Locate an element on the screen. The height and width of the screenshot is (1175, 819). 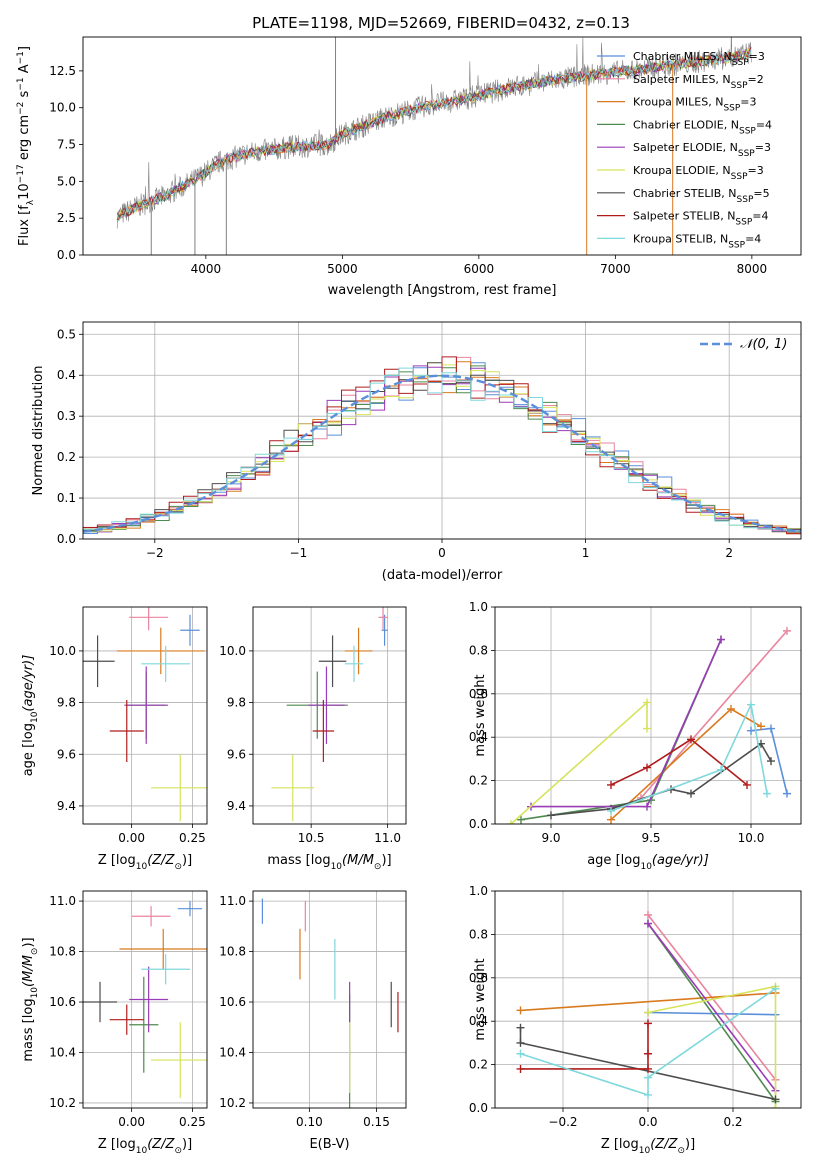
weight_vs_z-frame is located at coordinates (648, 999).